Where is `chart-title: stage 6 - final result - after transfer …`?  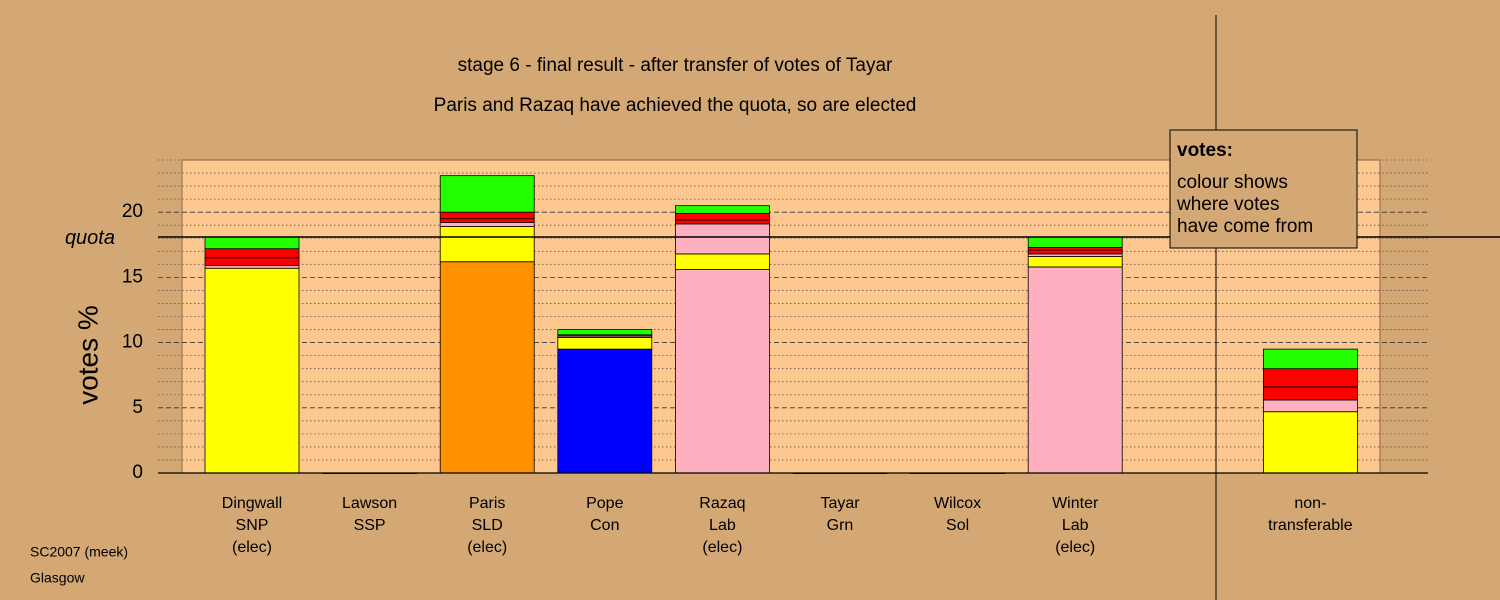
chart-title: stage 6 - final result - after transfer … is located at coordinates (675, 65).